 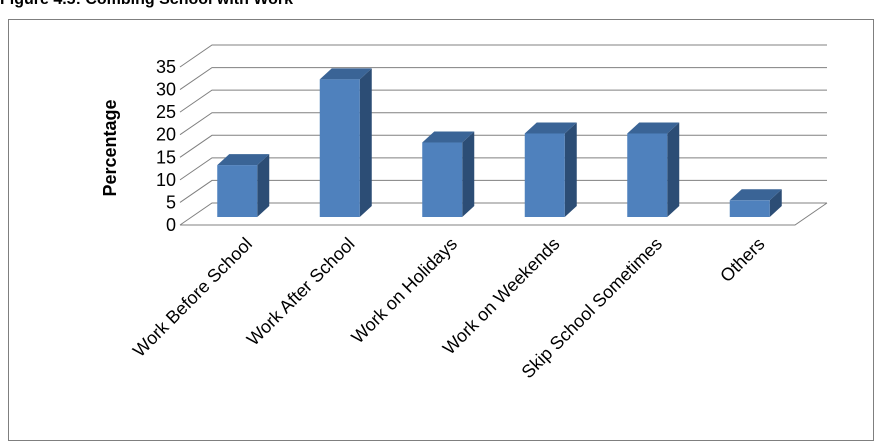 I want to click on x-category-label: Work After School, so click(x=301, y=292).